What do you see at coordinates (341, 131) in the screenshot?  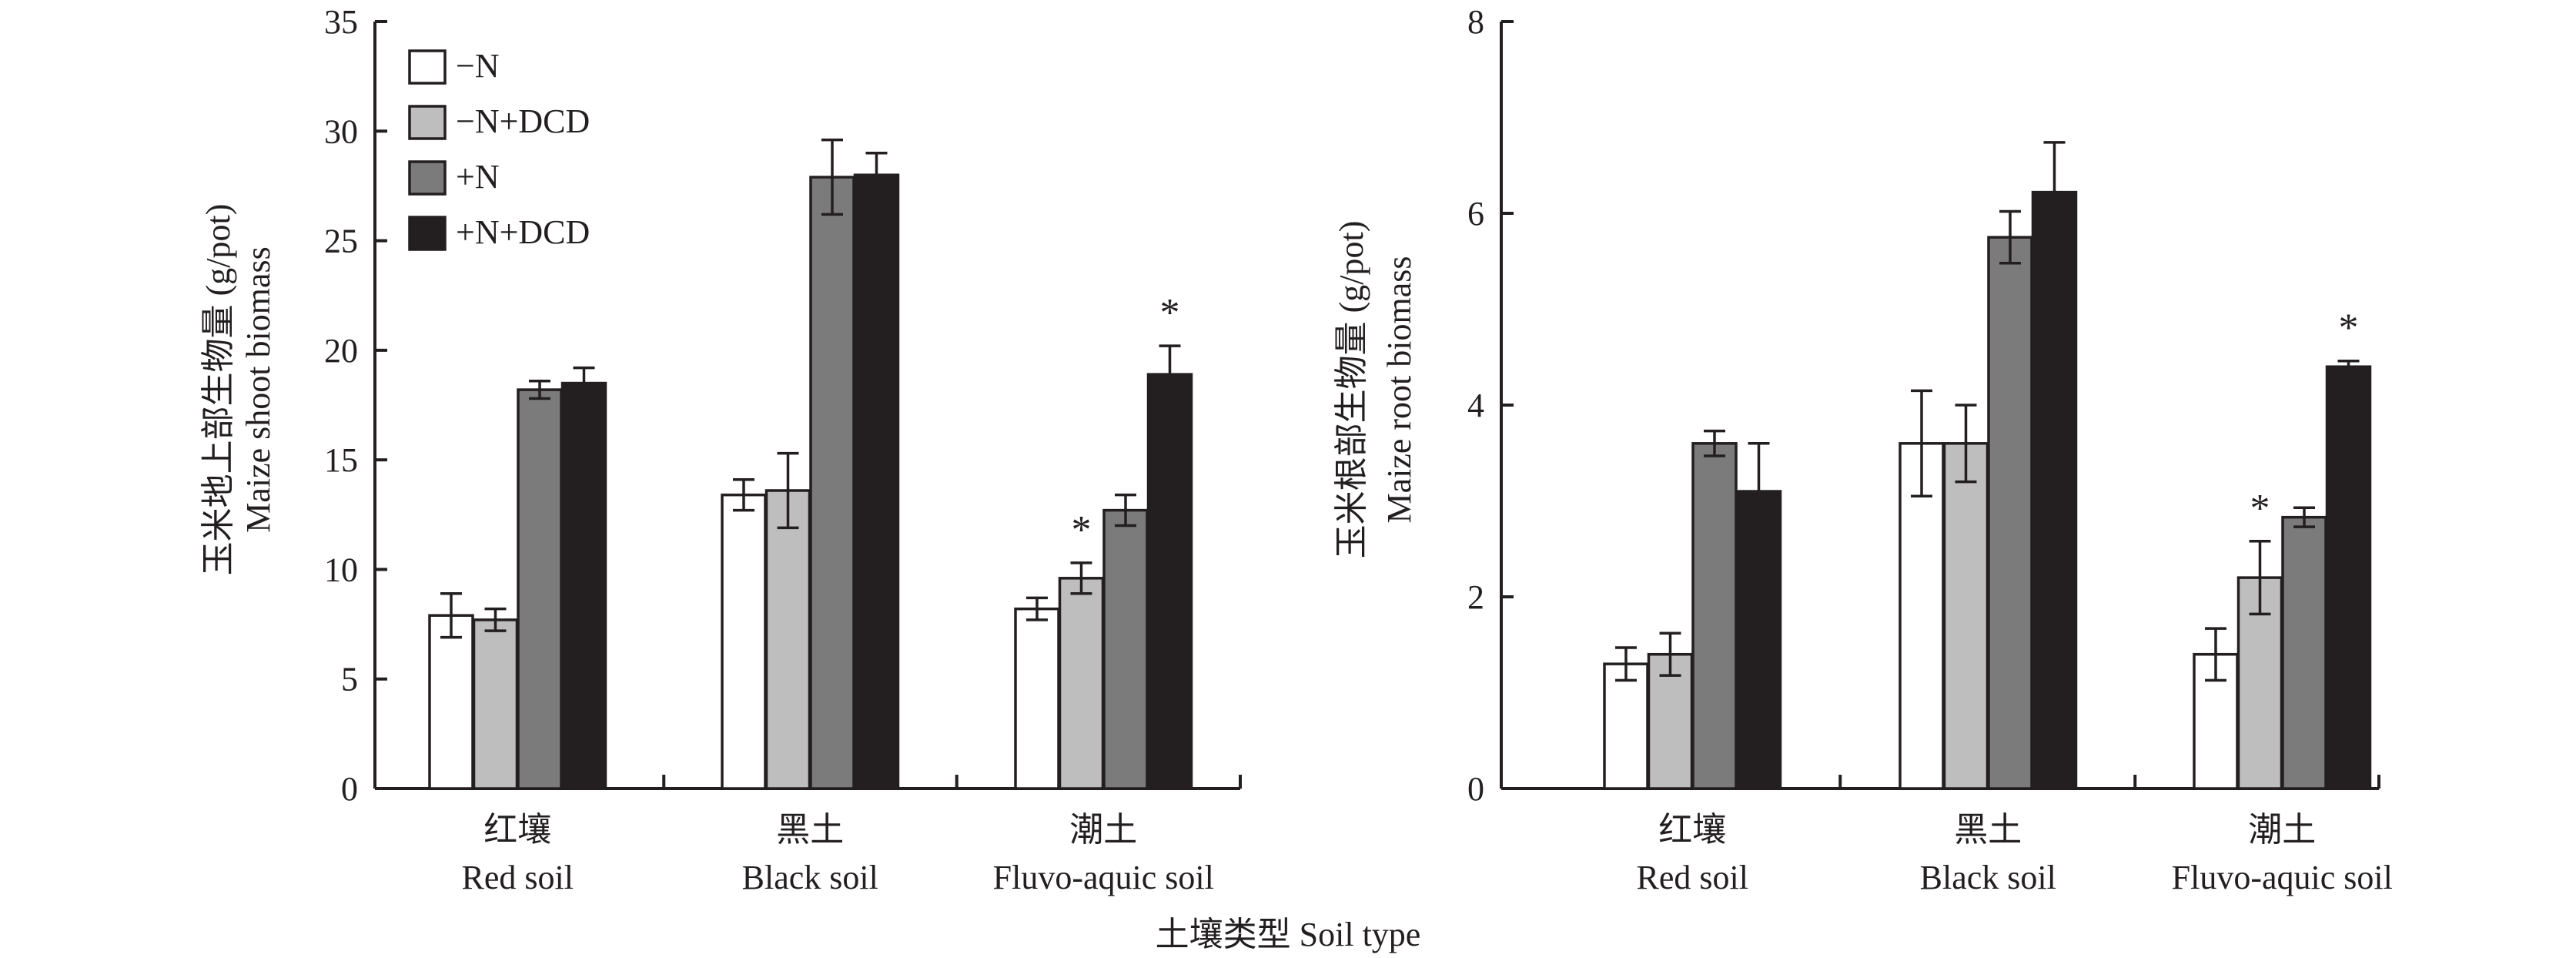 I see `y-tick-label: 30` at bounding box center [341, 131].